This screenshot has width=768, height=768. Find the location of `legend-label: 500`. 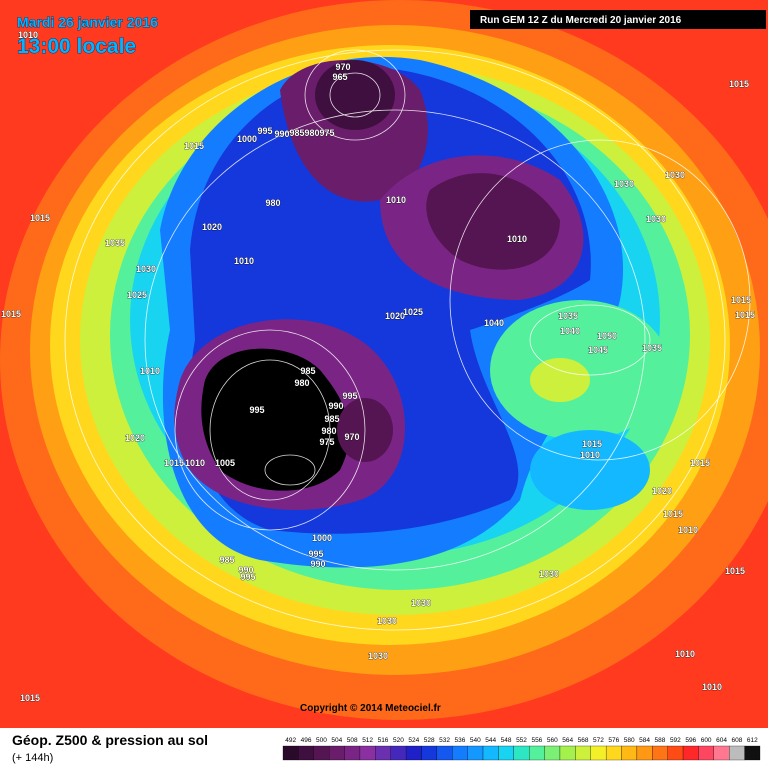

legend-label: 500 is located at coordinates (321, 740).